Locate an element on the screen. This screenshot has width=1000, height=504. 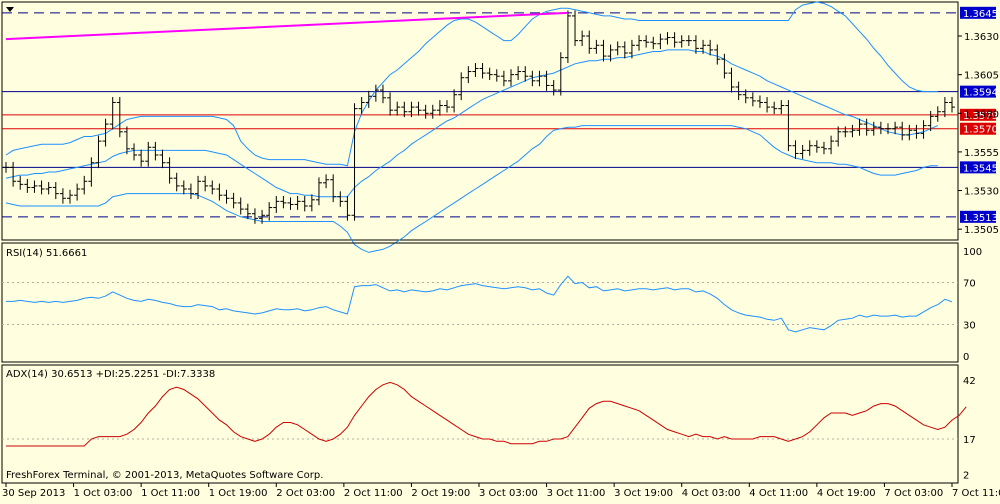
time-axis-tick-label: 3 Oct 03:00 is located at coordinates (508, 493).